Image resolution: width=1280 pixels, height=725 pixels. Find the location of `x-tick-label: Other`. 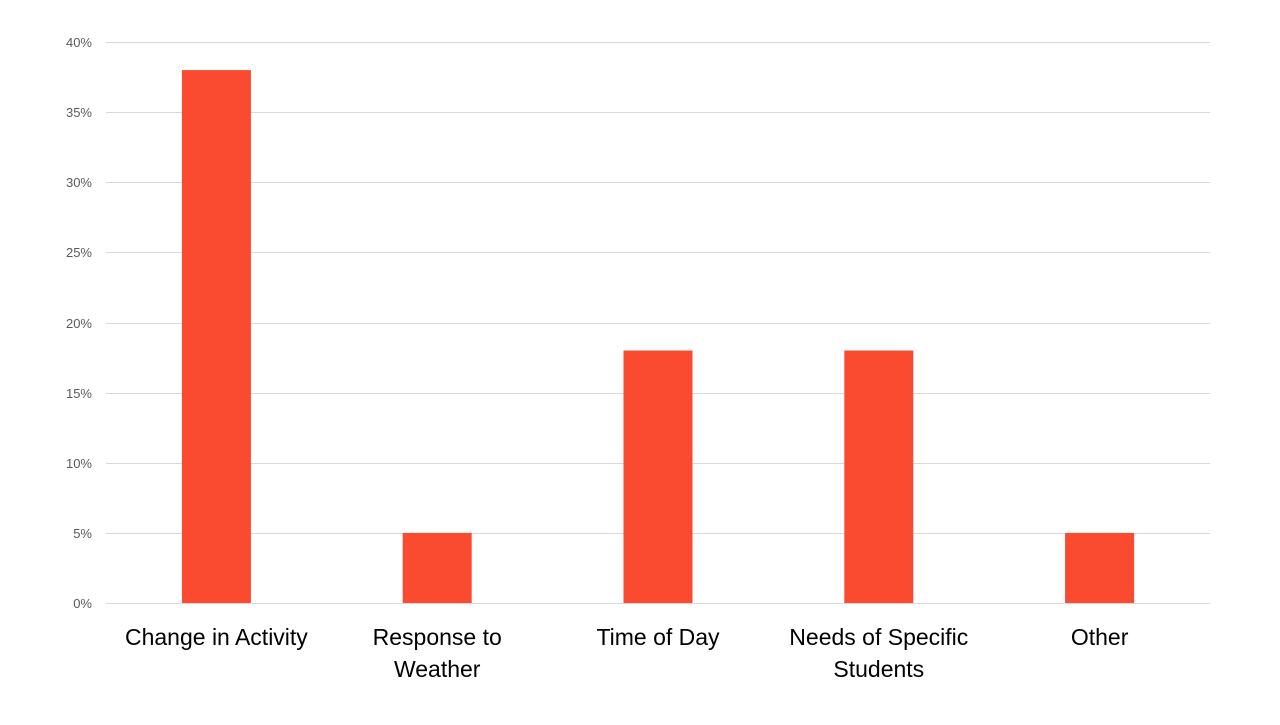

x-tick-label: Other is located at coordinates (1100, 637).